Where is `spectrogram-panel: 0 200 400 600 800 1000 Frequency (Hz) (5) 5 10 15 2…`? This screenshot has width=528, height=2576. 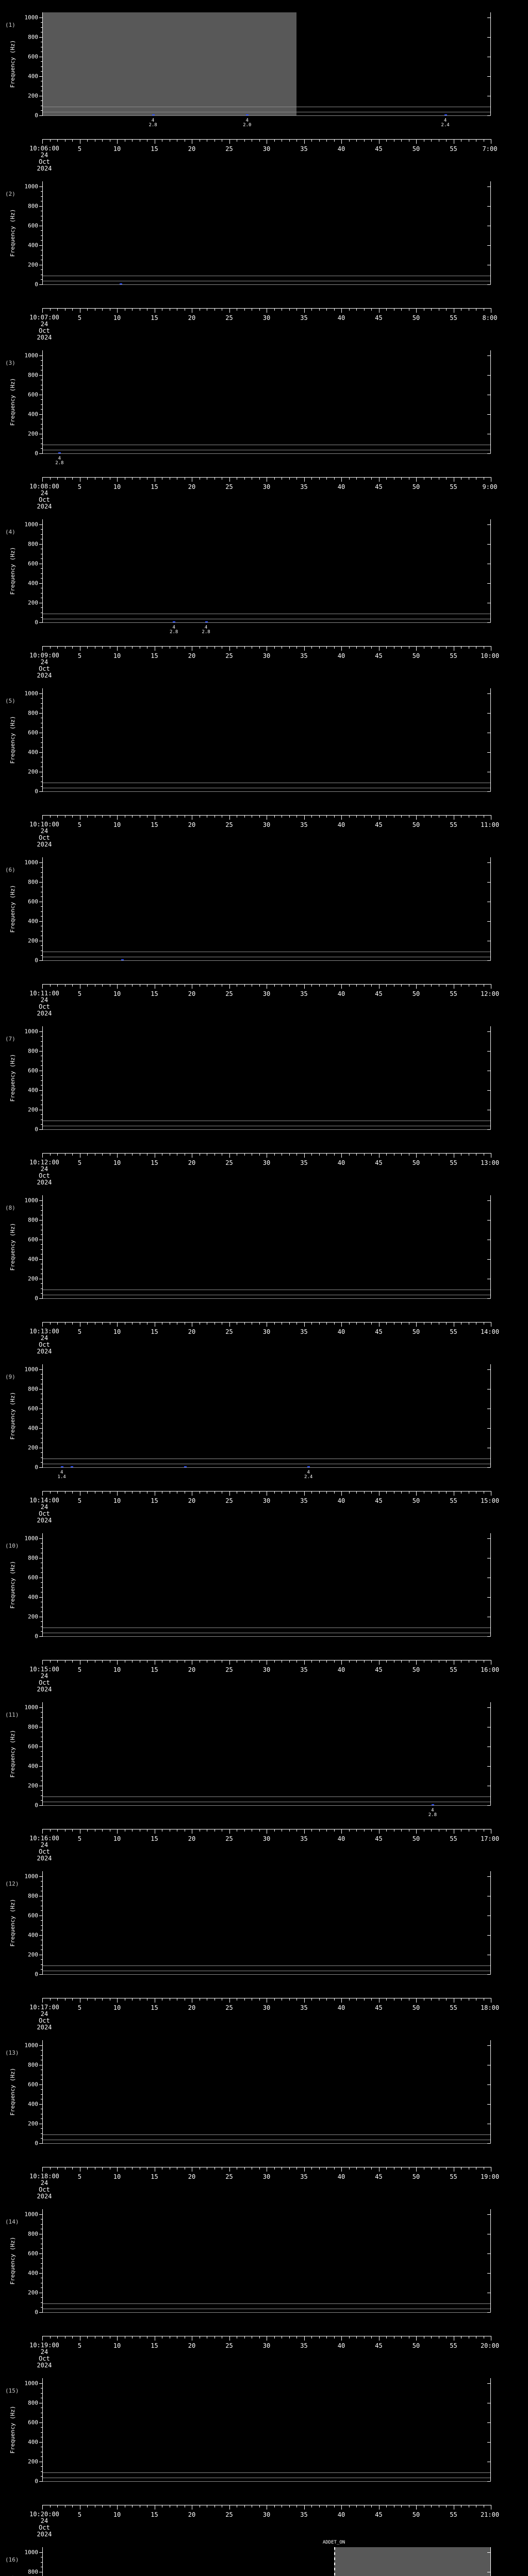 spectrogram-panel: 0 200 400 600 800 1000 Frequency (Hz) (5) 5 10 15 2… is located at coordinates (264, 762).